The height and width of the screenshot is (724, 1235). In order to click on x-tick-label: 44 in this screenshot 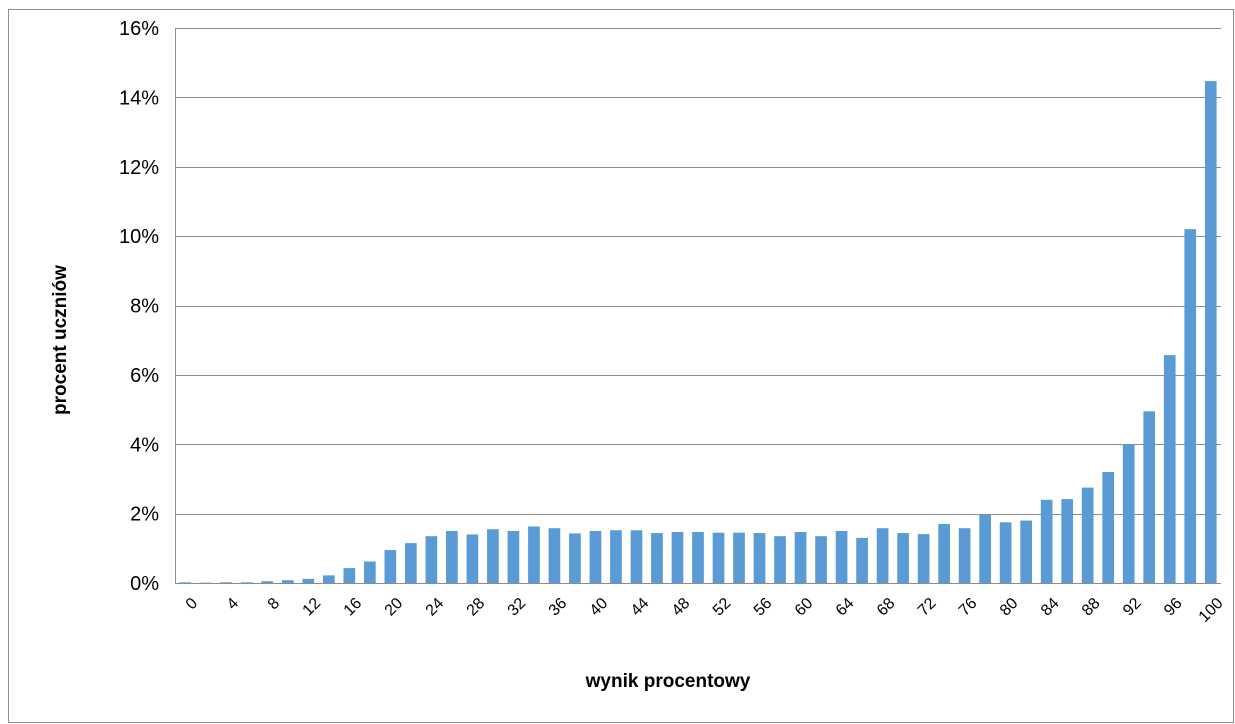, I will do `click(640, 607)`.